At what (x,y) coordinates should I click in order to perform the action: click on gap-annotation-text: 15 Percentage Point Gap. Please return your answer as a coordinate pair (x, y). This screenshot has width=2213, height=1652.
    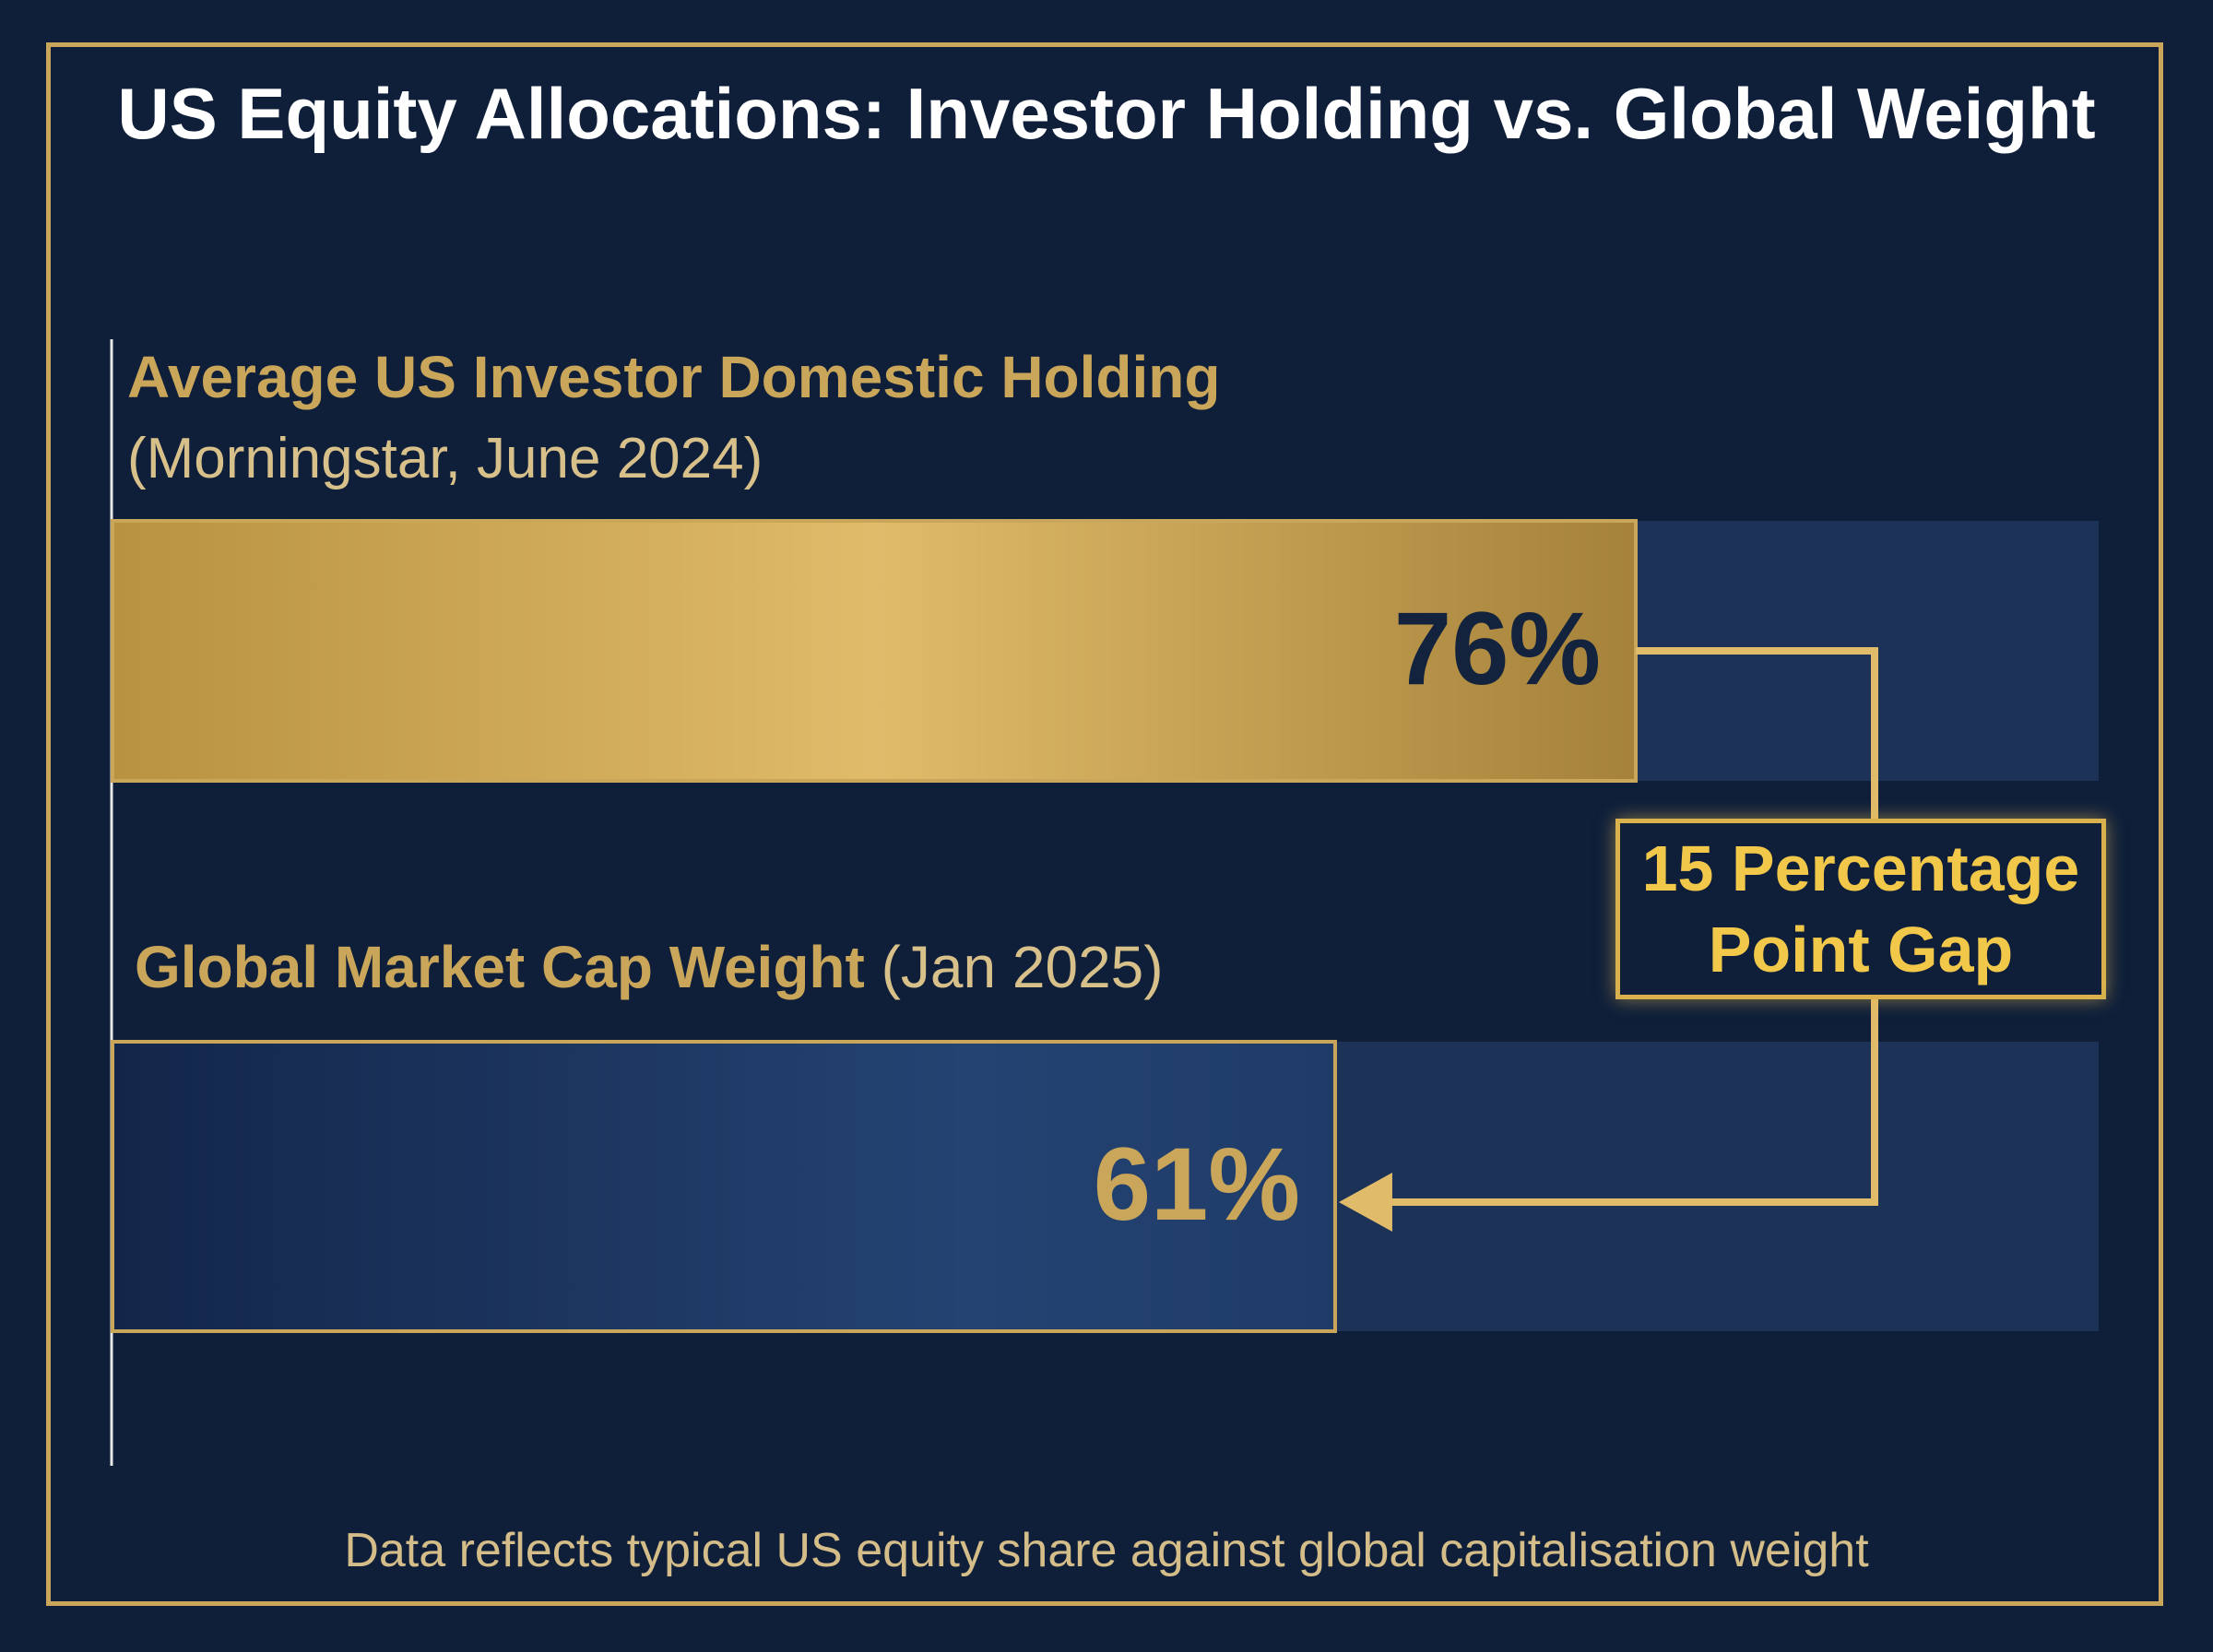
    Looking at the image, I should click on (1860, 908).